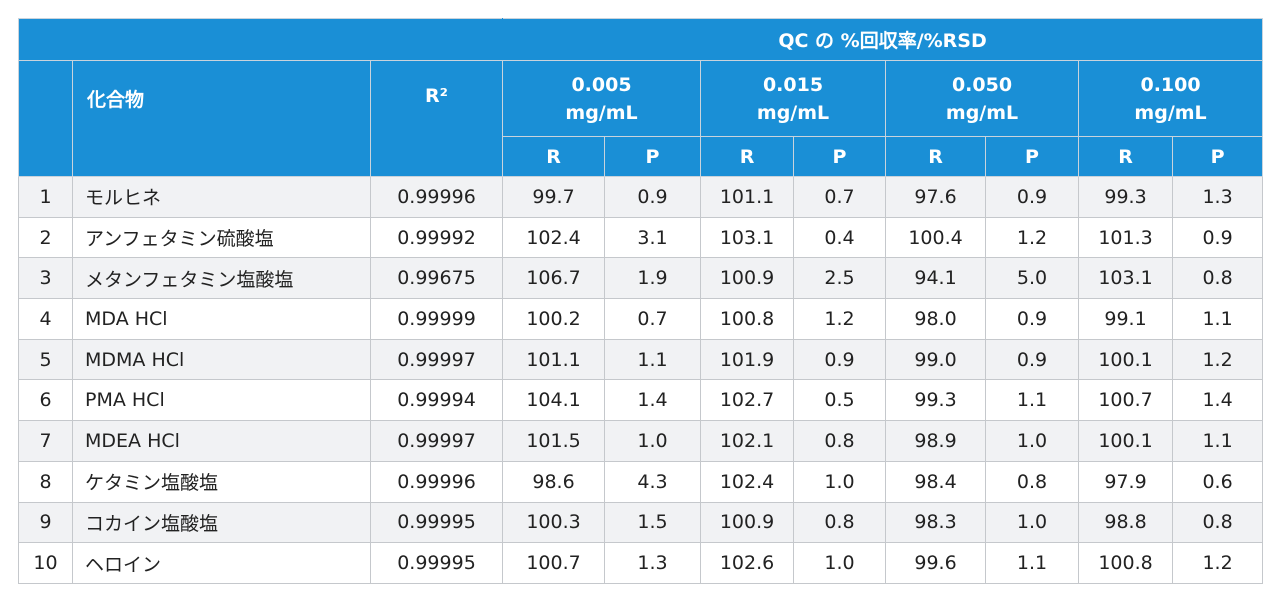 The width and height of the screenshot is (1280, 603). Describe the element at coordinates (936, 563) in the screenshot. I see `recovery-value: 99.6` at that location.